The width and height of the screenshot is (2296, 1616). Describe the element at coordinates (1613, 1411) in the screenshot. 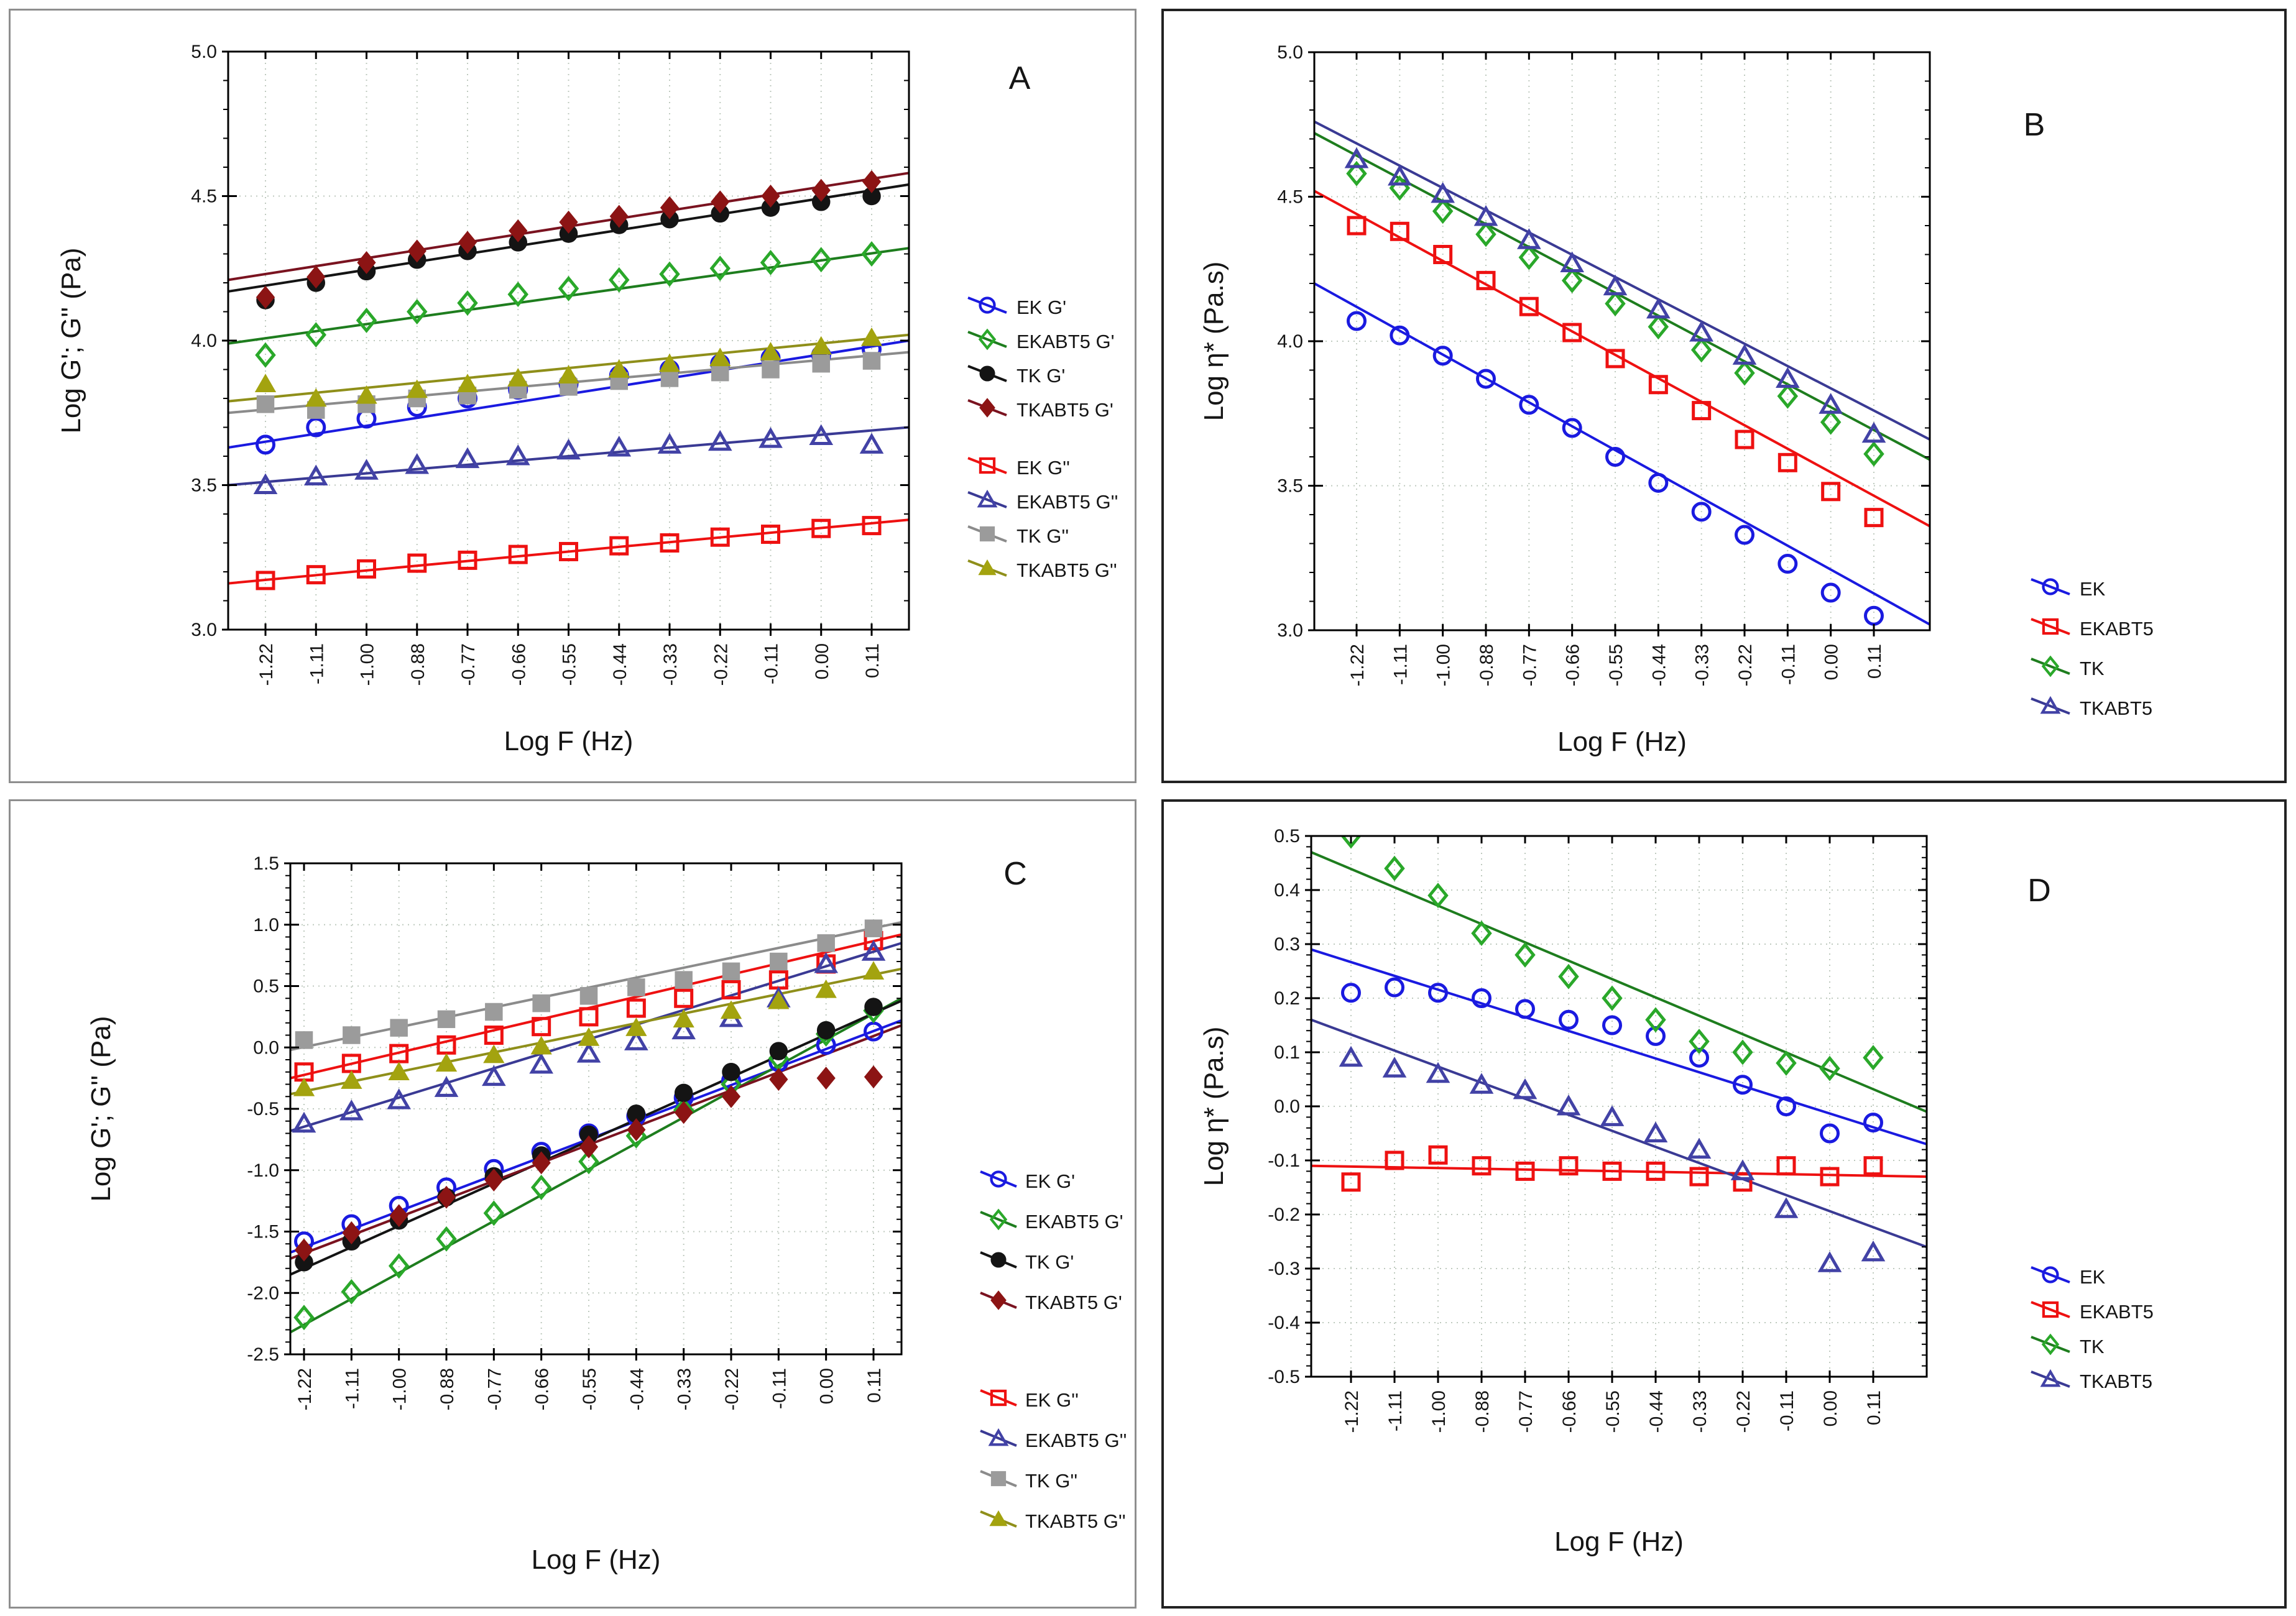

I see `x-tick-label: -0.55` at that location.